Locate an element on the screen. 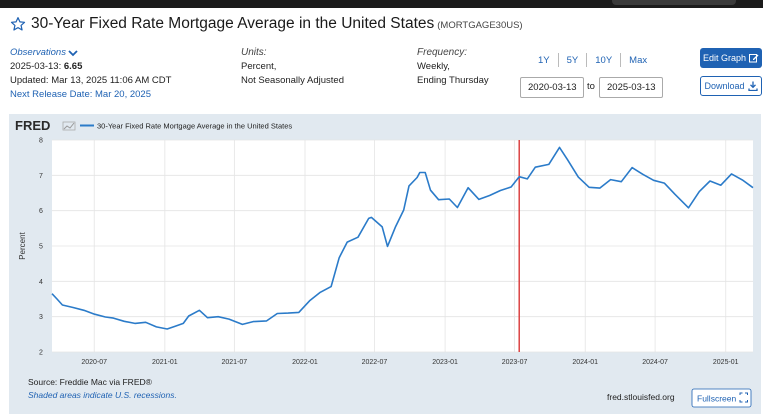 The width and height of the screenshot is (763, 417). updated-text: Updated: Mar 13, 2025 11:06 AM CDT is located at coordinates (91, 80).